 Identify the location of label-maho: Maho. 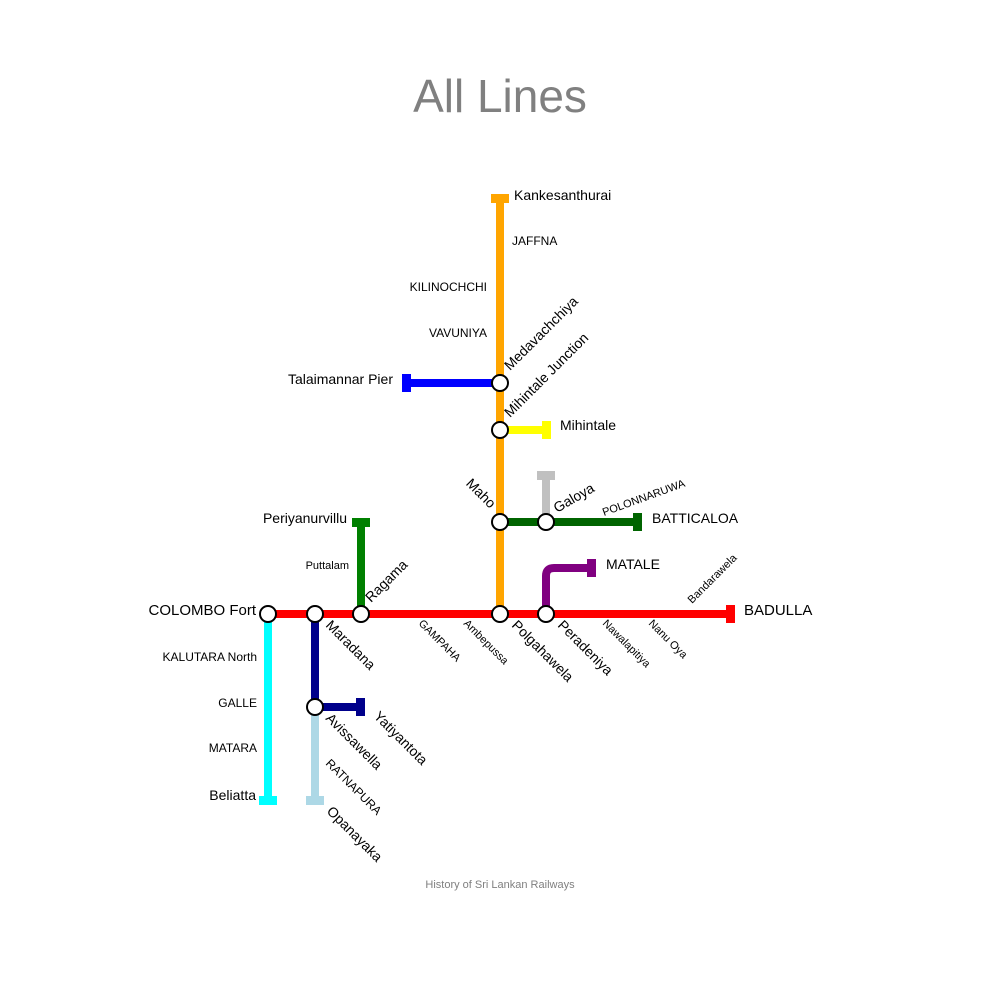
(481, 493).